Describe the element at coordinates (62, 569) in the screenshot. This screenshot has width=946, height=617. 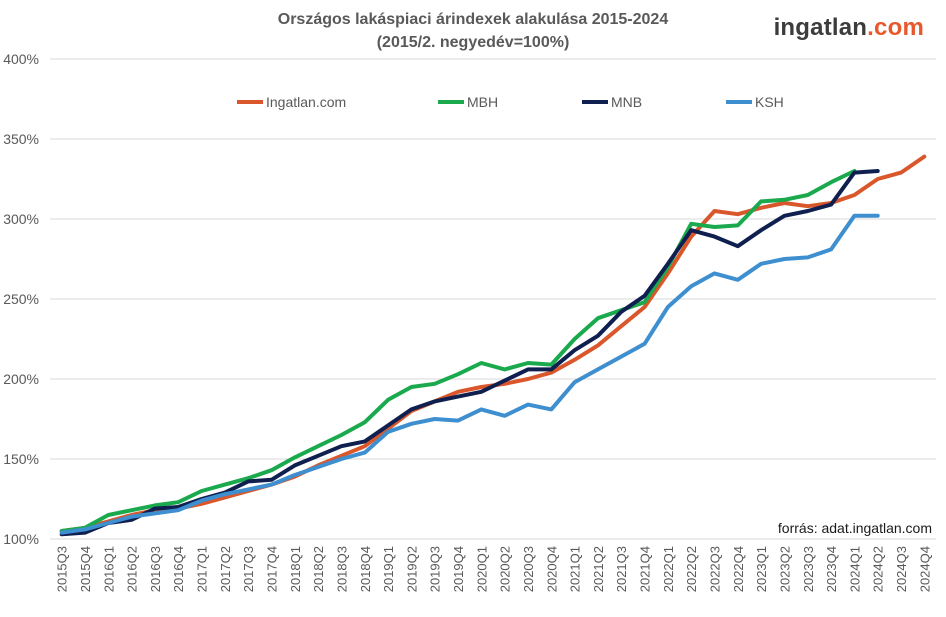
I see `x-tick-label: 2015Q3` at that location.